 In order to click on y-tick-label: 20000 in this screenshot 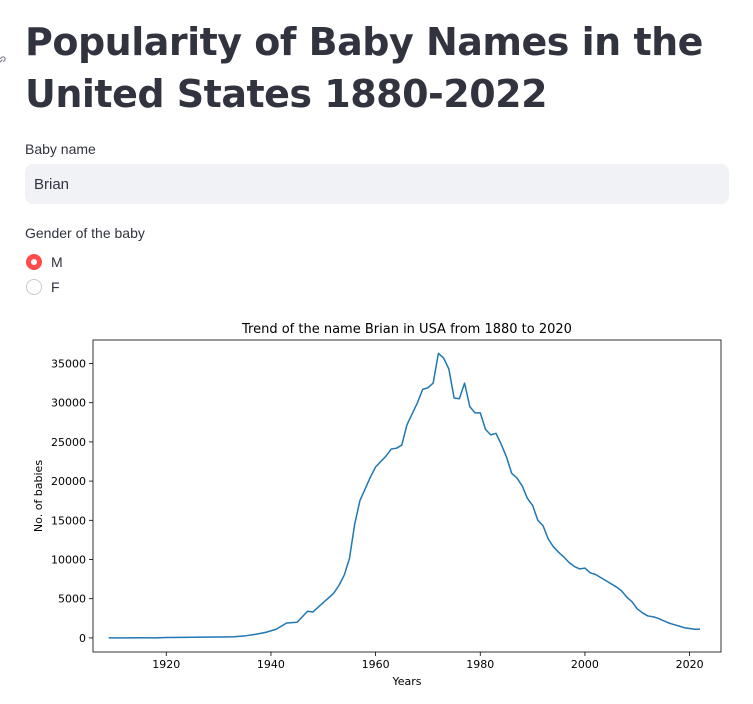, I will do `click(68, 481)`.